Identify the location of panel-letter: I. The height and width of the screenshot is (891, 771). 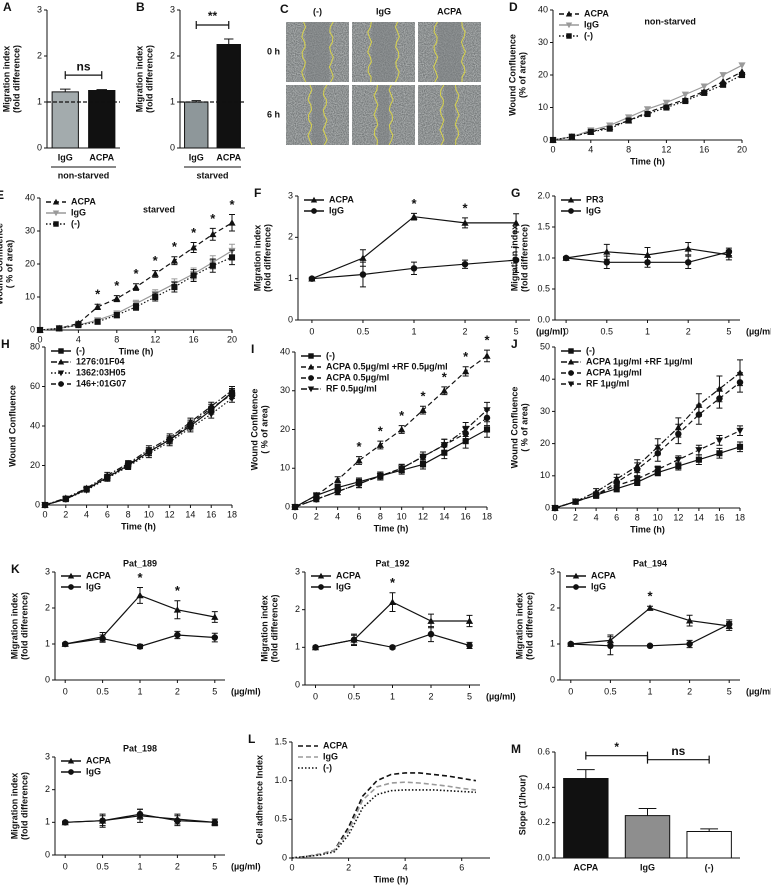
(252, 349).